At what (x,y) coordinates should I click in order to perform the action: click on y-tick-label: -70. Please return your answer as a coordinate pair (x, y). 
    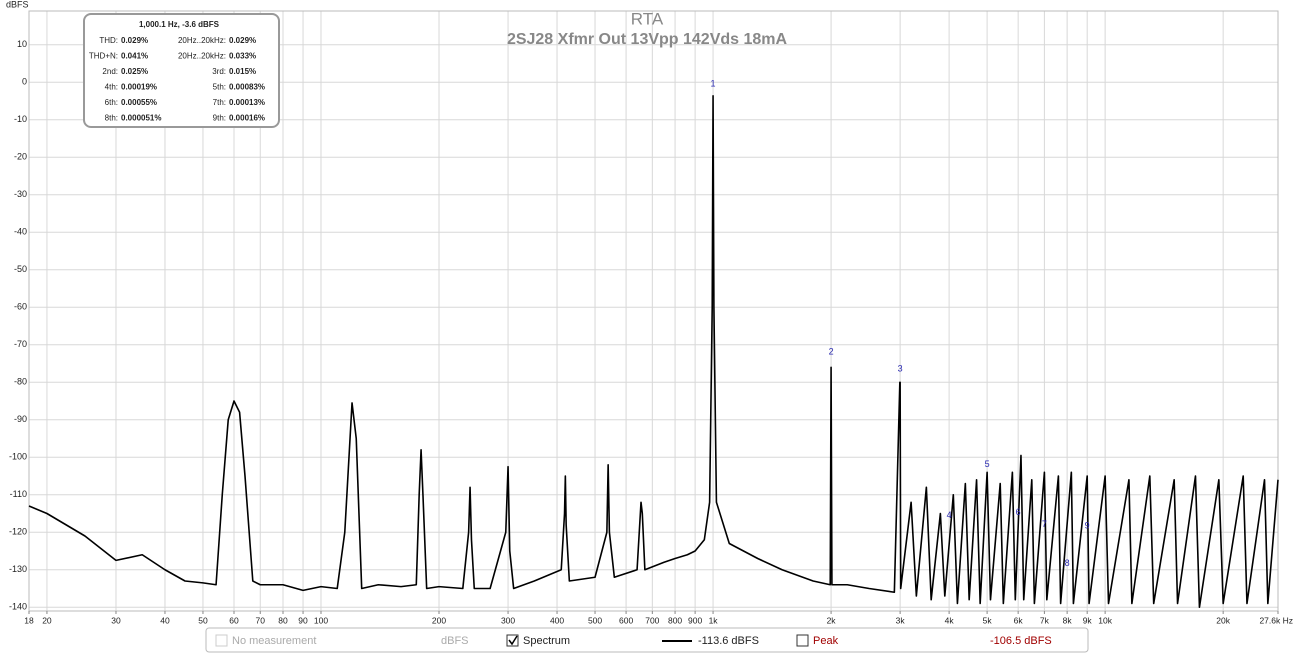
    Looking at the image, I should click on (20, 344).